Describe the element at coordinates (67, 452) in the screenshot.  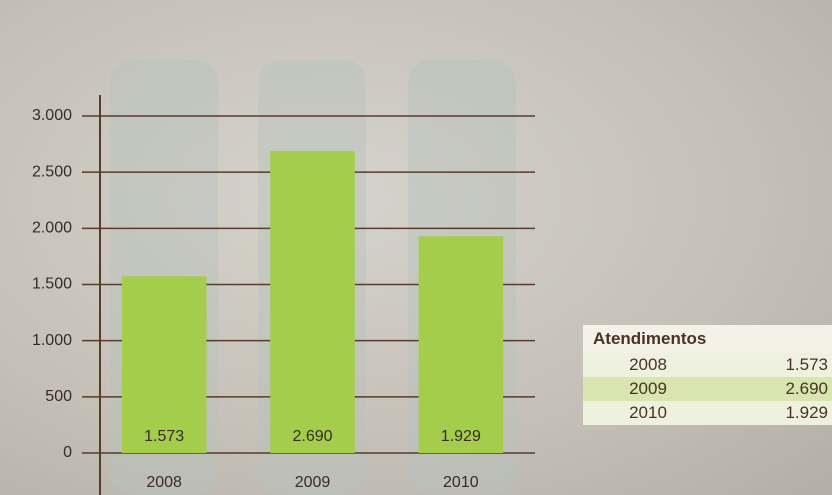
I see `y-tick-label: 0` at that location.